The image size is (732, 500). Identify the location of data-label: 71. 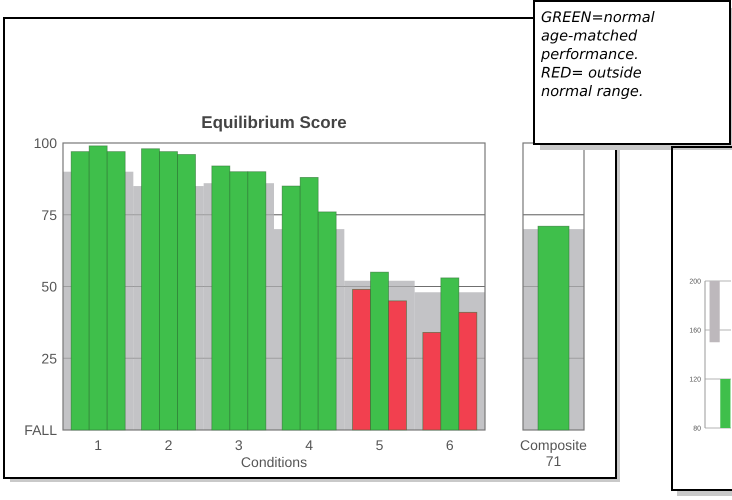
(554, 461).